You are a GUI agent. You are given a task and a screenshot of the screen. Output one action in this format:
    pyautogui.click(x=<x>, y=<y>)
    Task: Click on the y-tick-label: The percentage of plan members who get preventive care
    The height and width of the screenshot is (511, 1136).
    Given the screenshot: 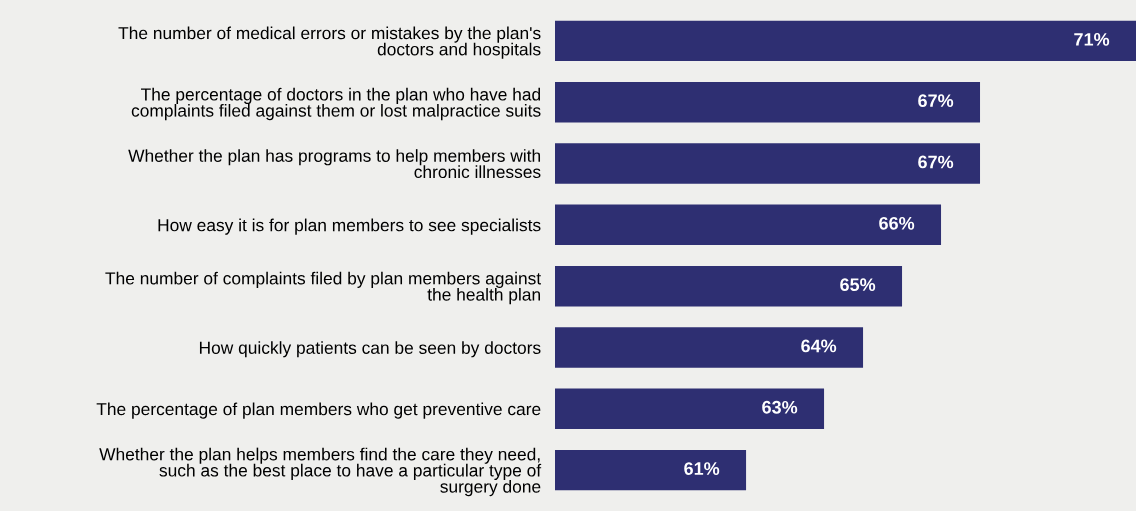 What is the action you would take?
    pyautogui.click(x=318, y=410)
    